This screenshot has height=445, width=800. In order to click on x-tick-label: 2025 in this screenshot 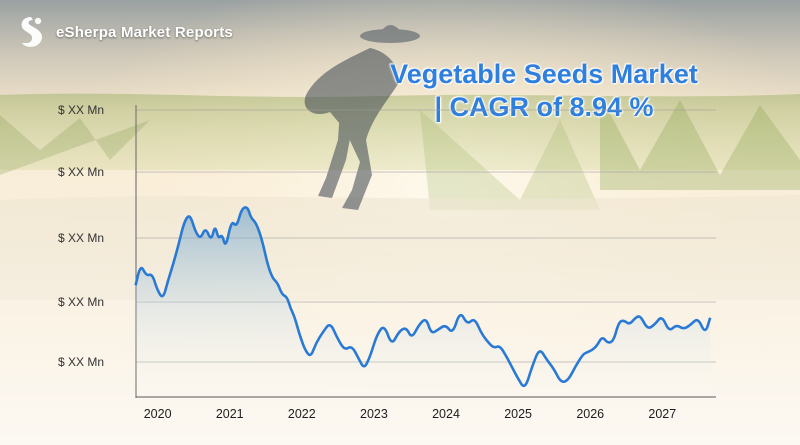, I will do `click(518, 414)`.